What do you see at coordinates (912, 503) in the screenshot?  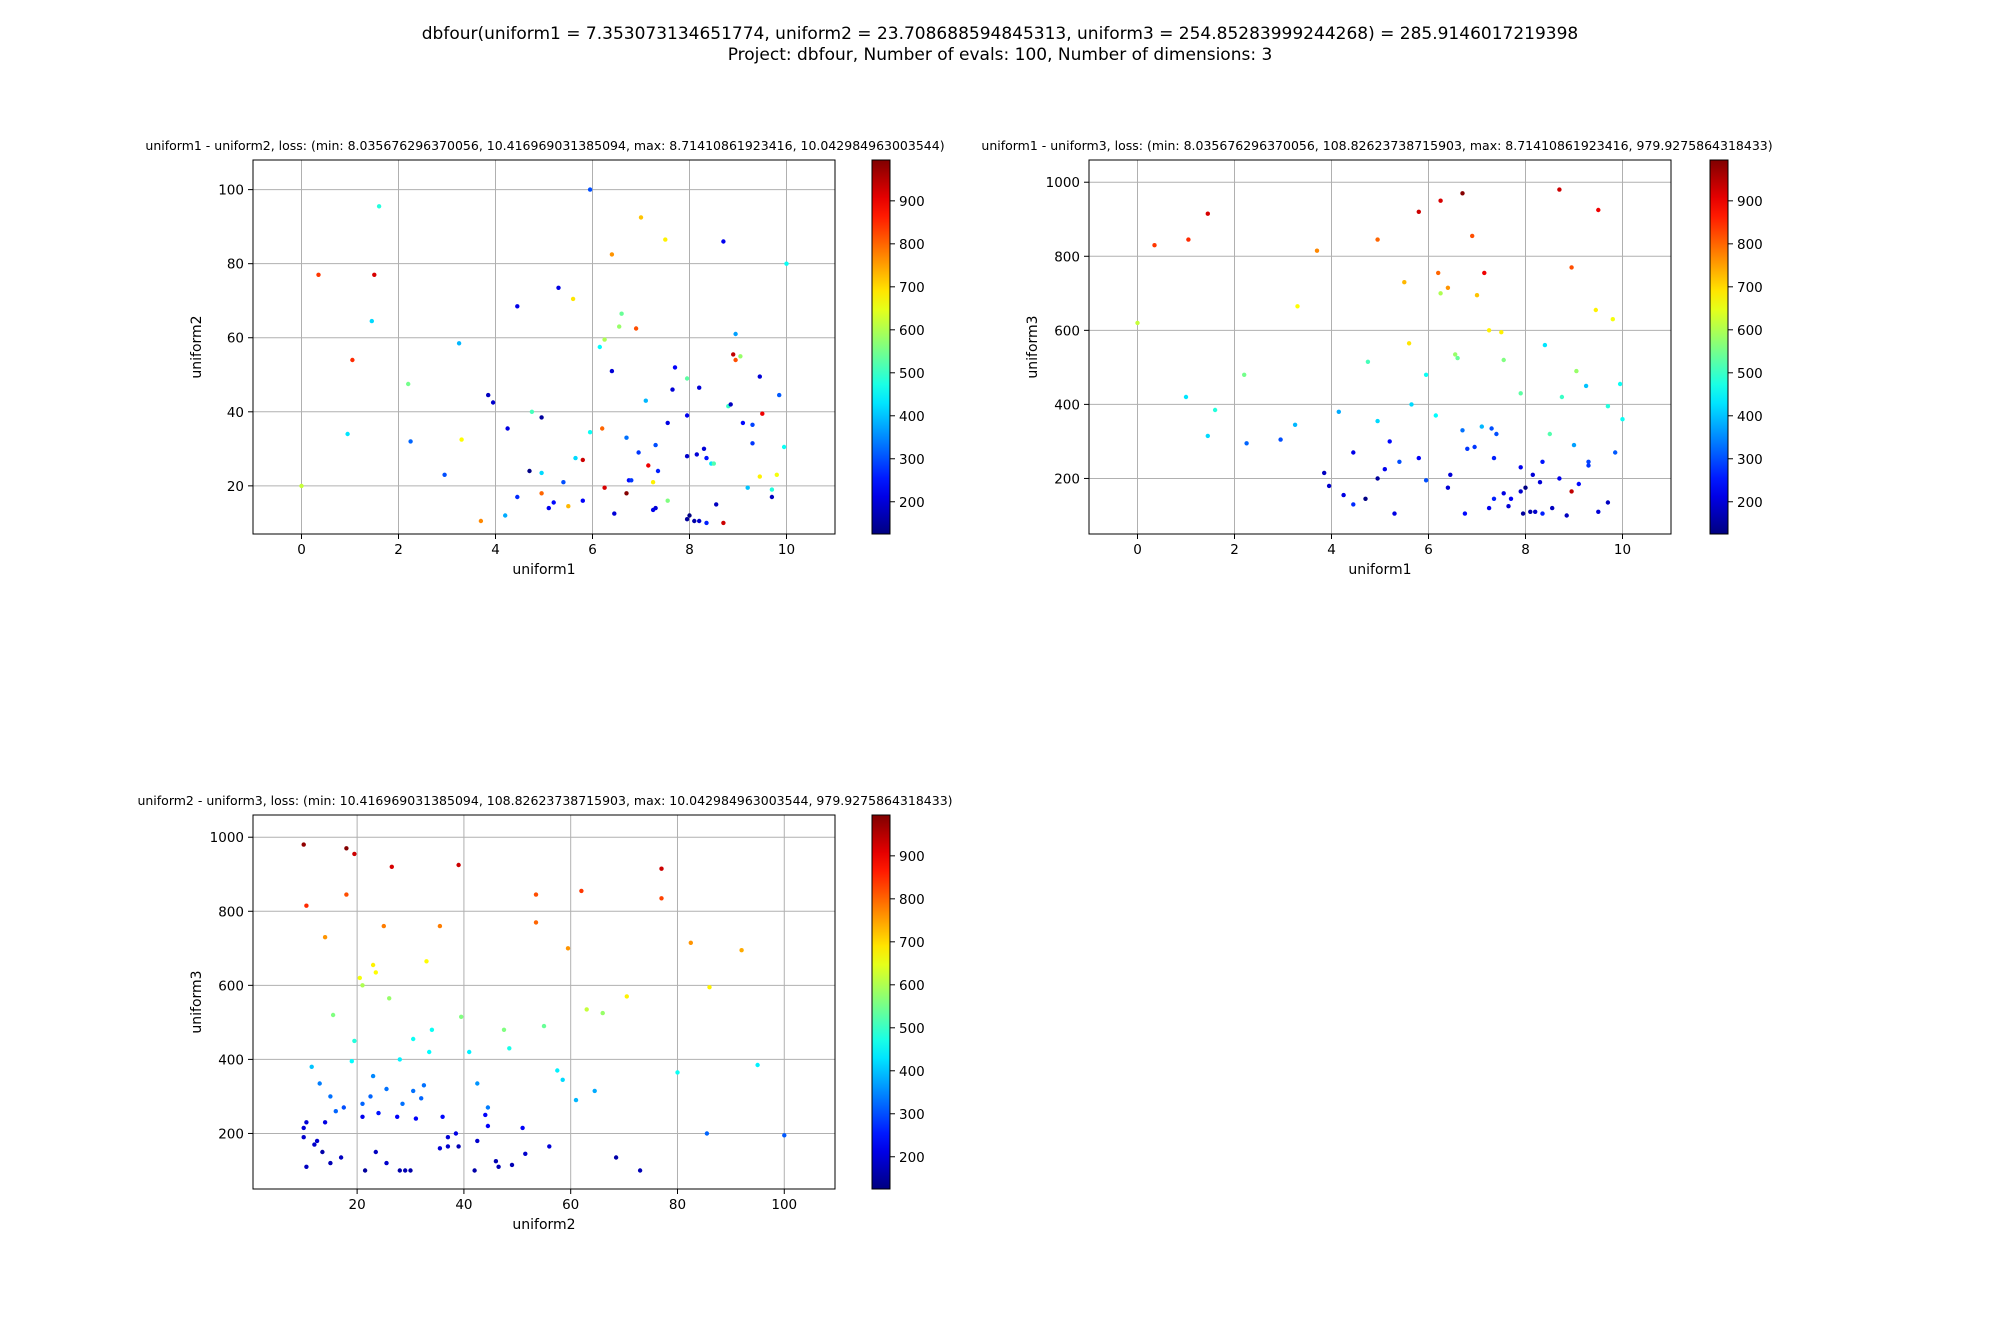 I see `colorbar-tick-label: 200` at bounding box center [912, 503].